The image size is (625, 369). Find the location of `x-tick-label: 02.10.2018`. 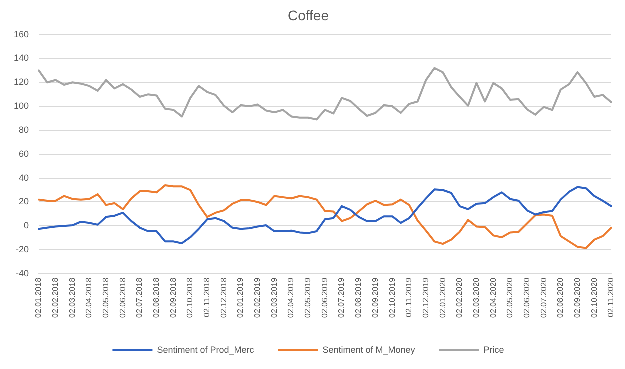

x-tick-label: 02.10.2018 is located at coordinates (190, 297).